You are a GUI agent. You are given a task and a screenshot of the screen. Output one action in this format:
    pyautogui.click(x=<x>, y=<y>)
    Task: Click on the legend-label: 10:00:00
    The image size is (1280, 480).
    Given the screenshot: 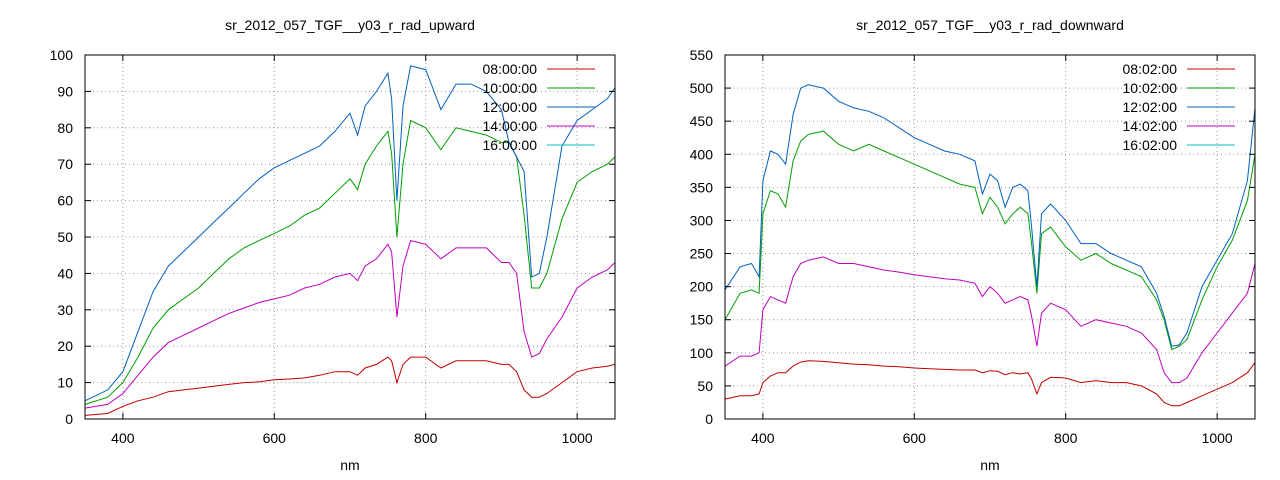 What is the action you would take?
    pyautogui.click(x=510, y=88)
    